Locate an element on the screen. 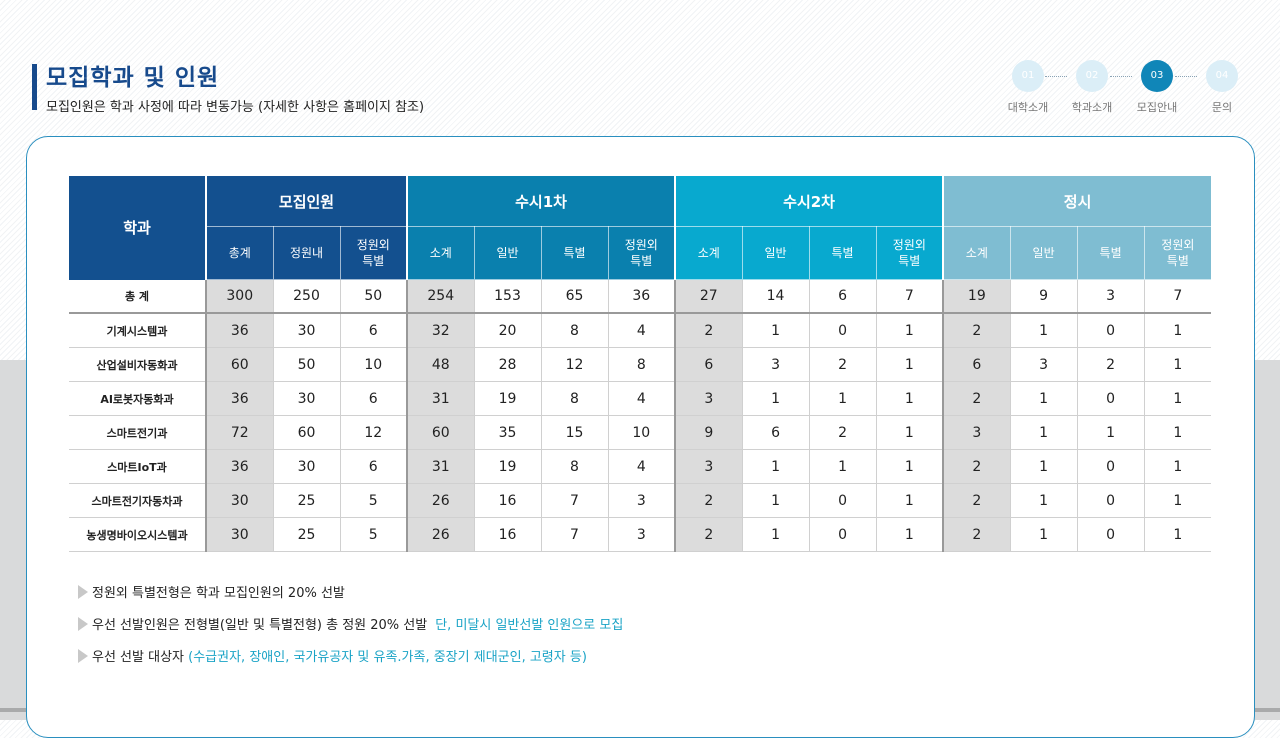  step-03: 03 모집안내 is located at coordinates (1157, 87).